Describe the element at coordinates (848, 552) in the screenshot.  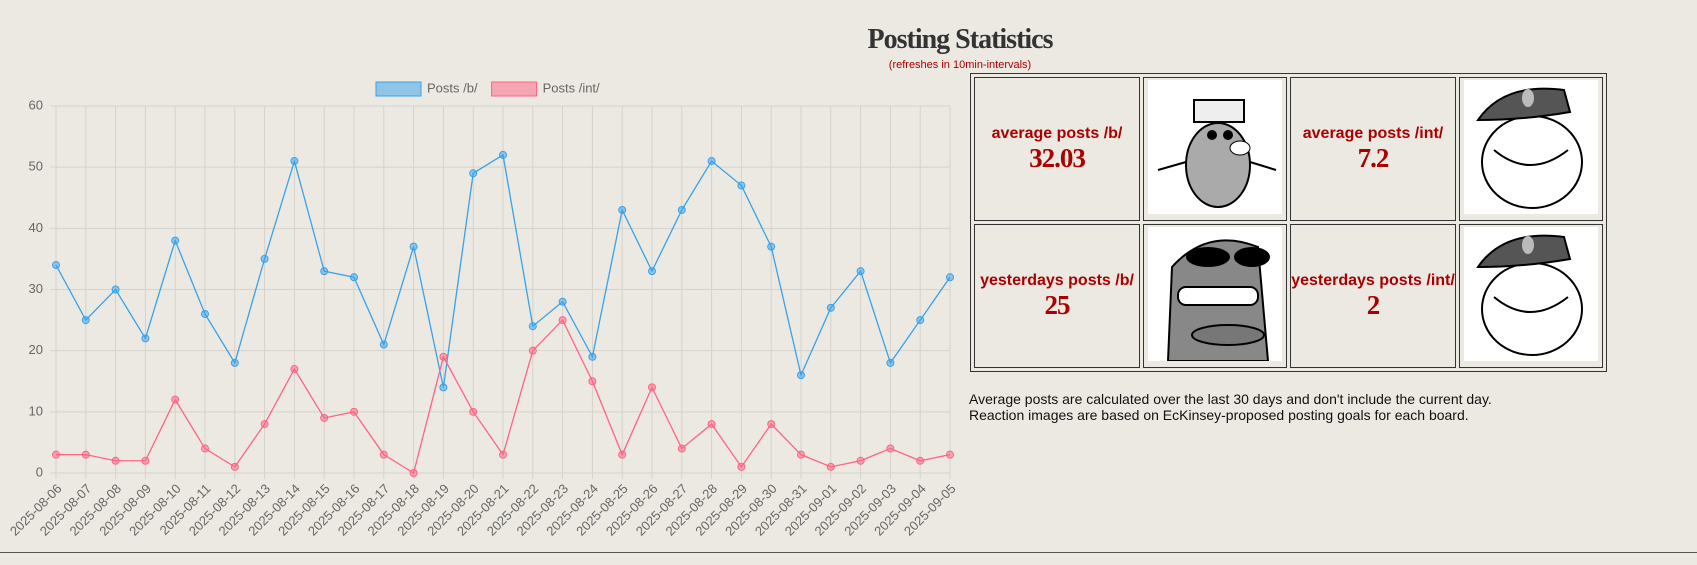
I see `divider` at that location.